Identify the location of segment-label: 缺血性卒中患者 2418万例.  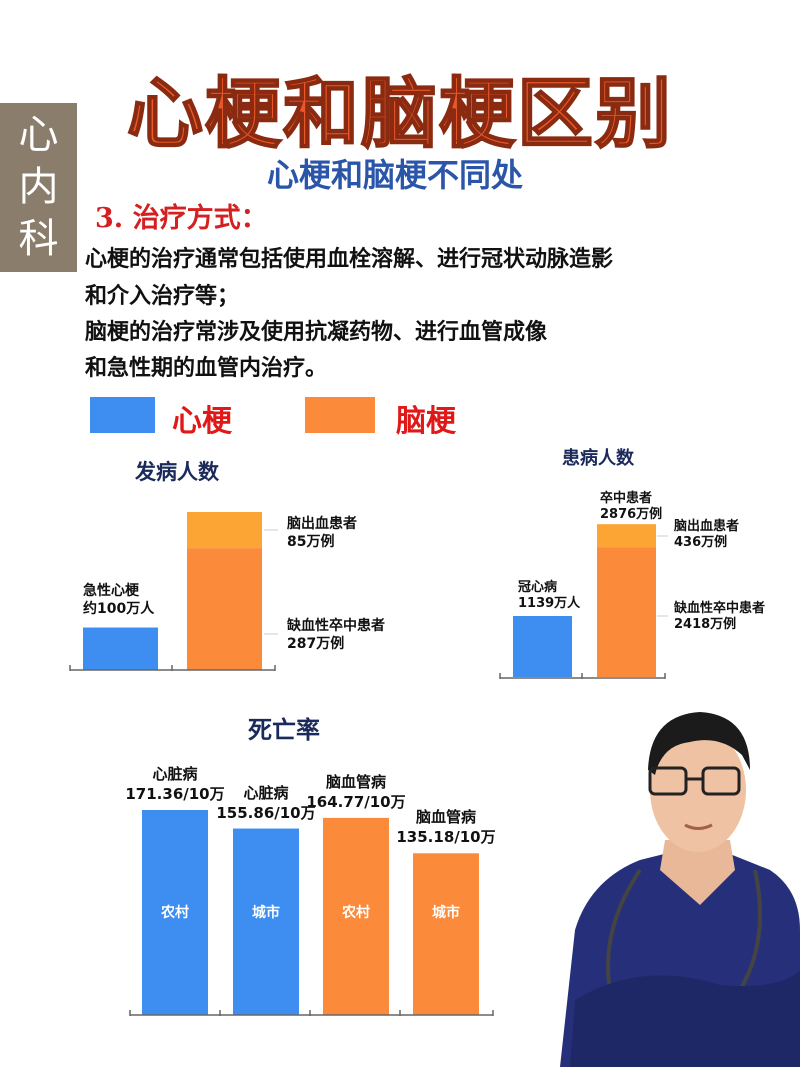
(720, 616).